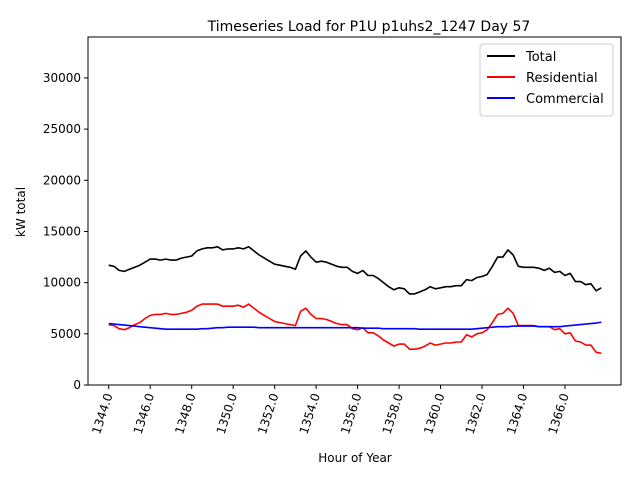  What do you see at coordinates (62, 231) in the screenshot?
I see `y-tick-label: 15000` at bounding box center [62, 231].